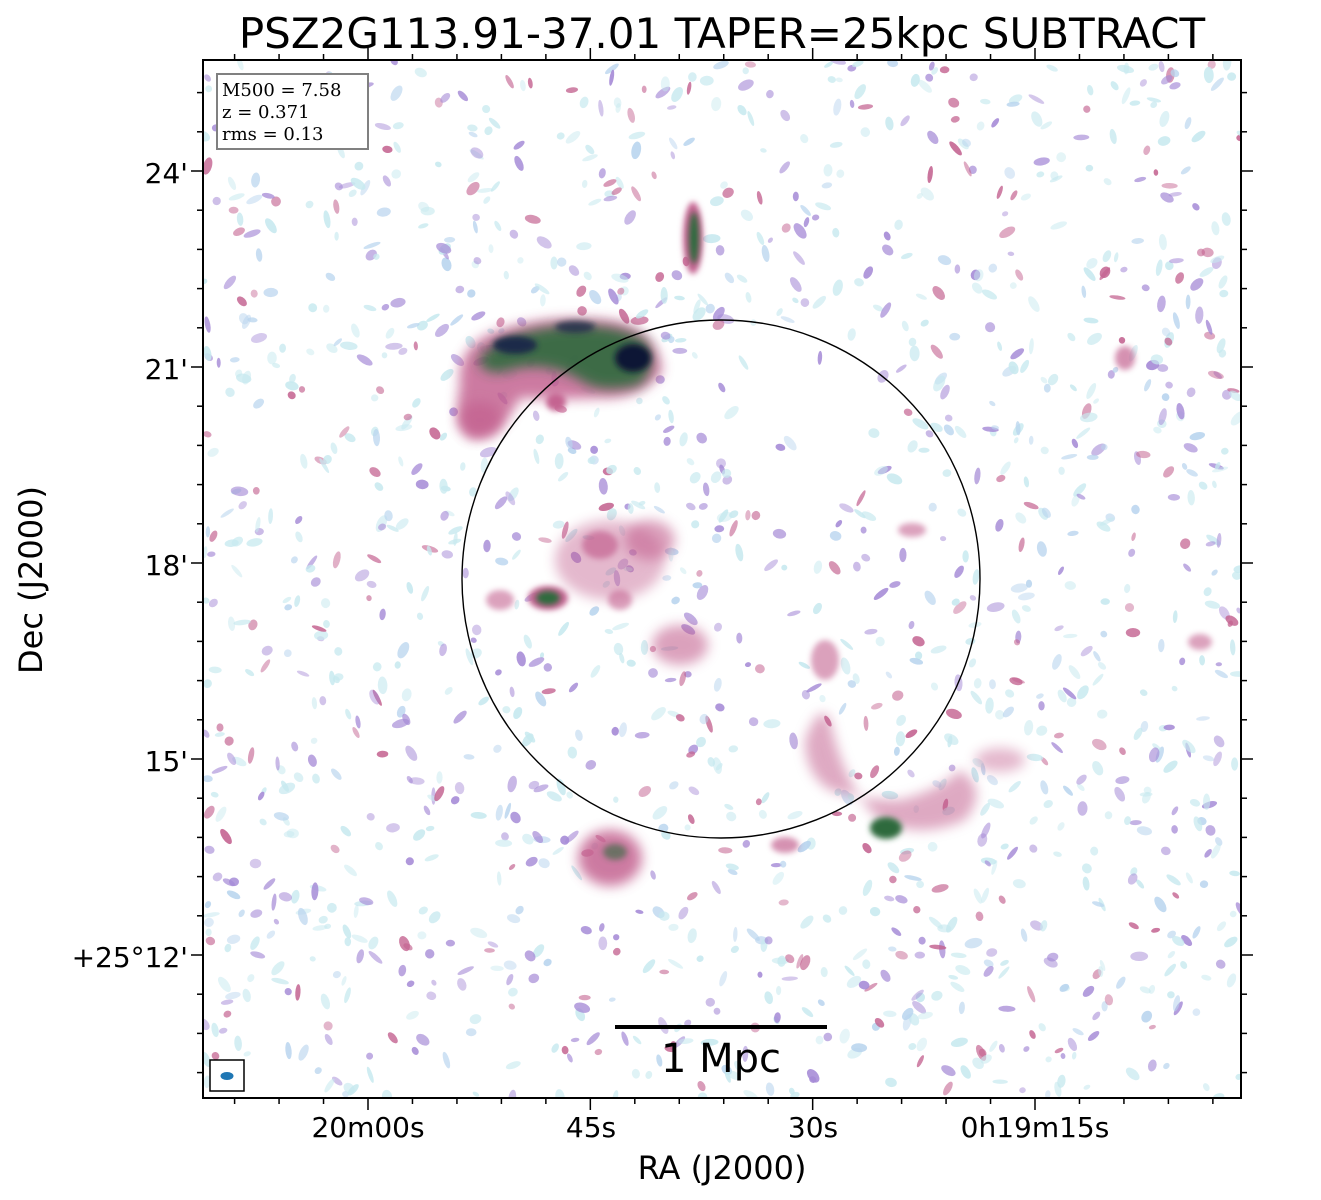 This screenshot has width=1321, height=1200. I want to click on central-diffuse-emission, so click(597, 592).